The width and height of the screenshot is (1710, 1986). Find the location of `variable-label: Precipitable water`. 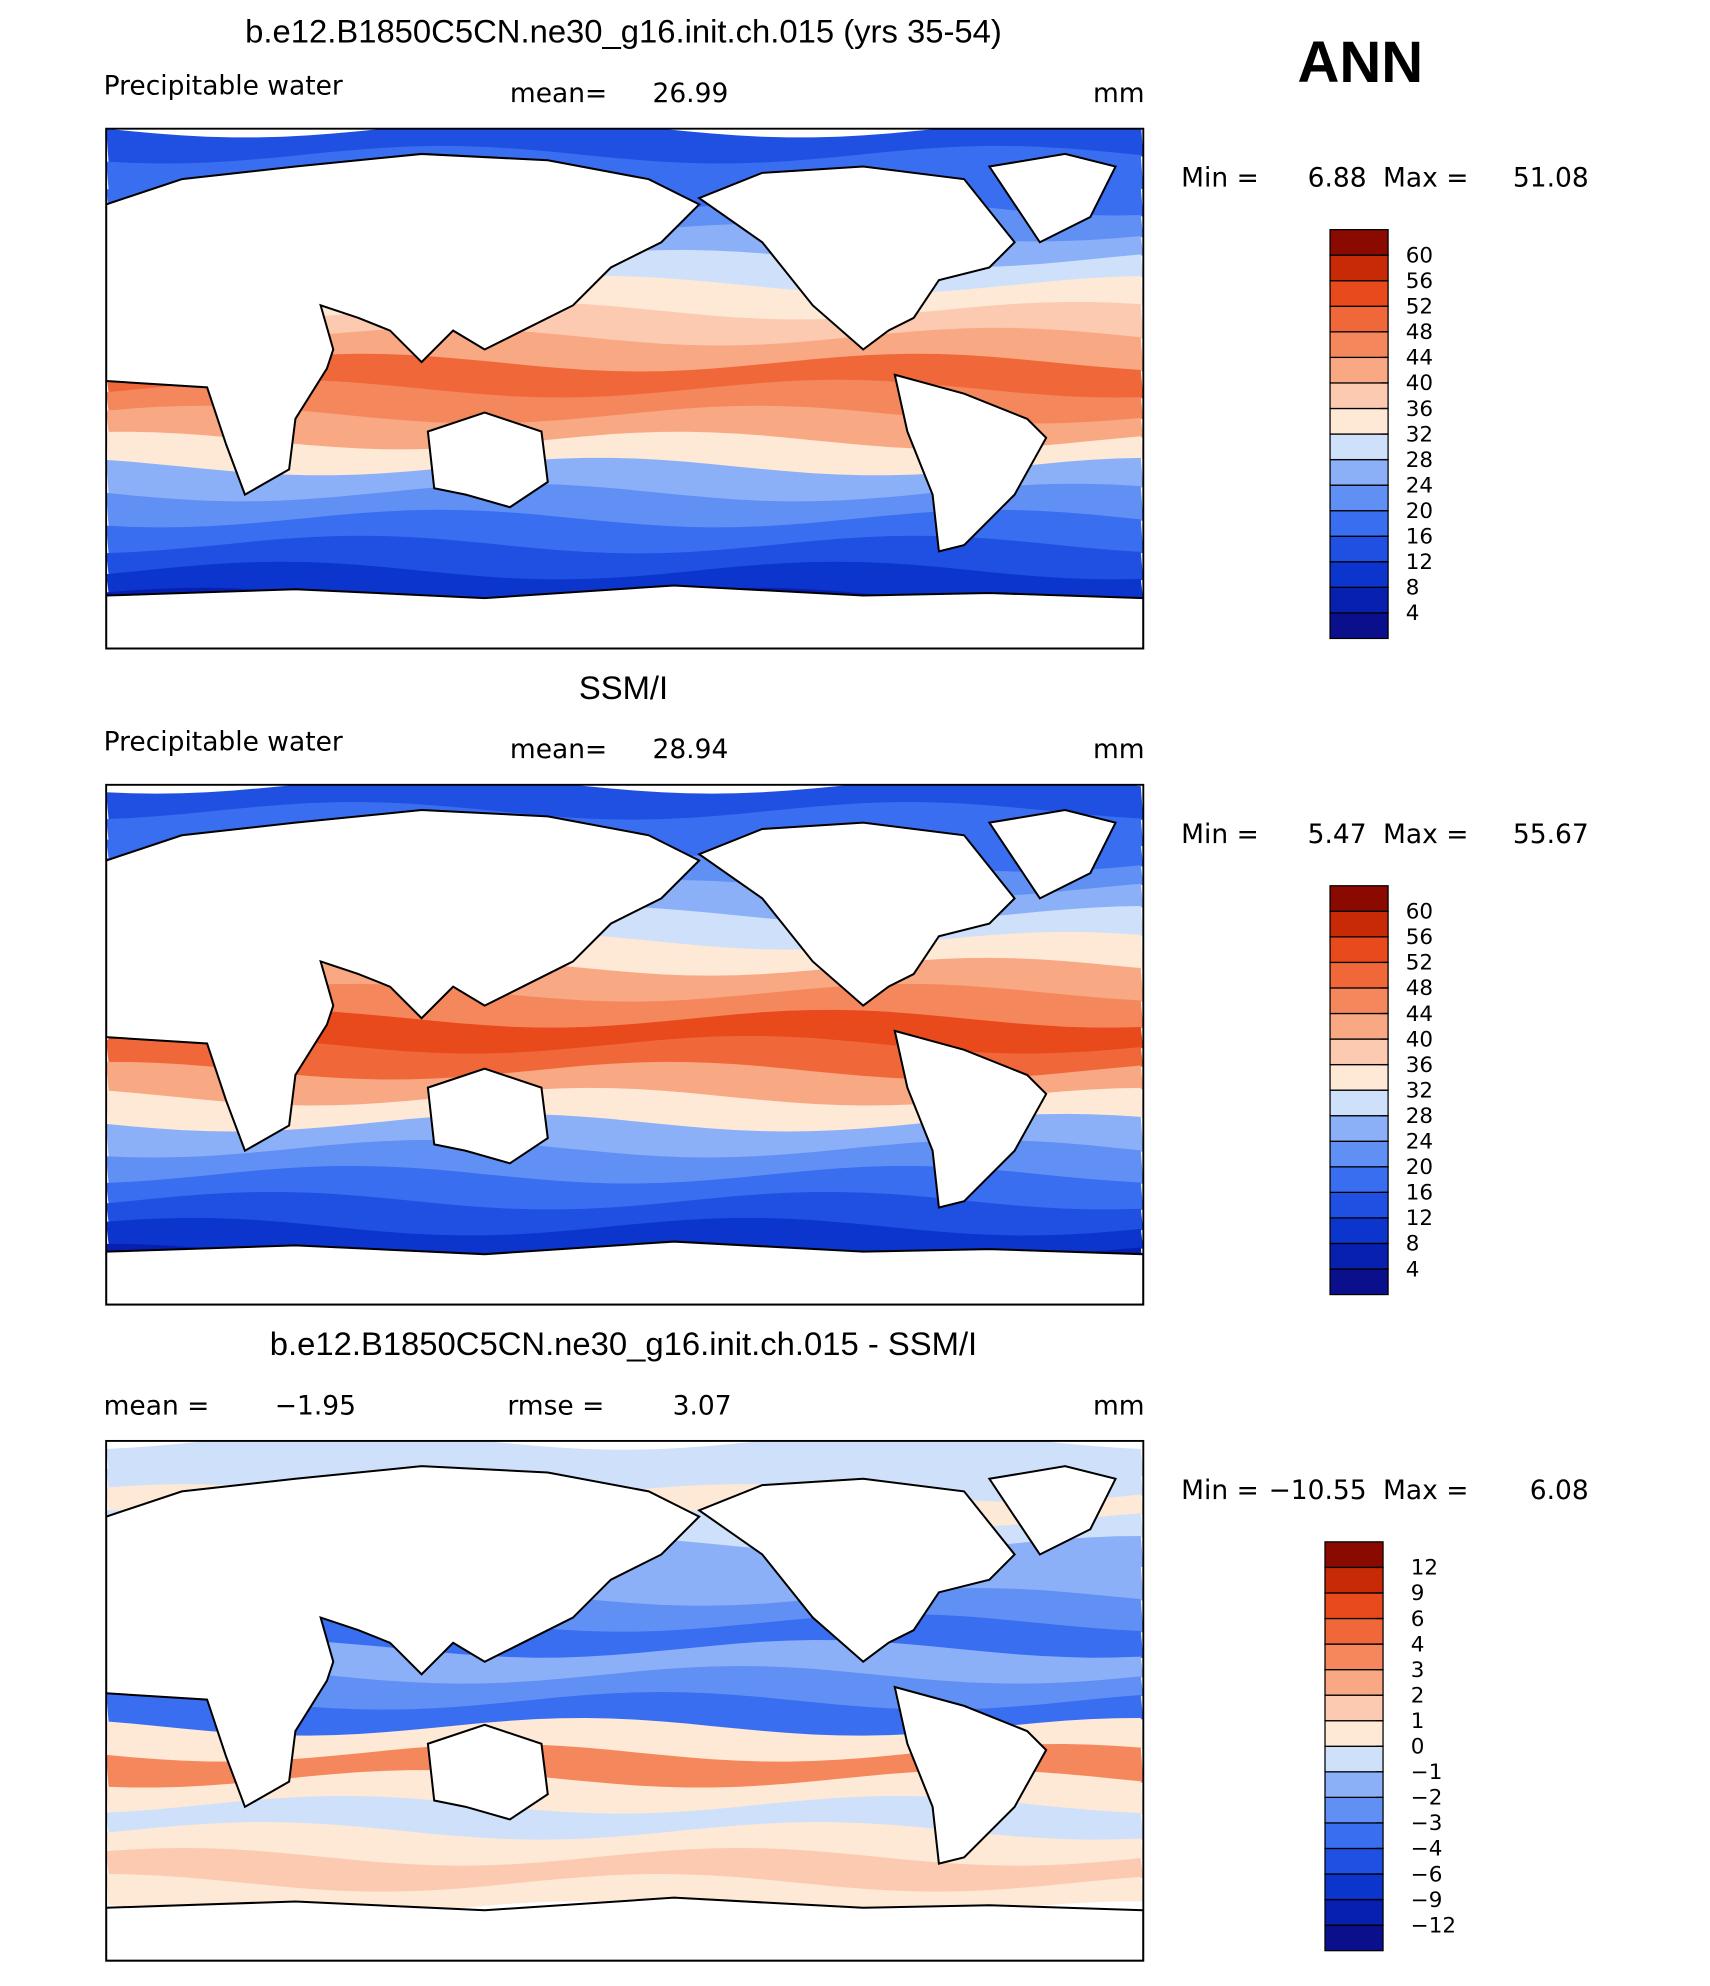

variable-label: Precipitable water is located at coordinates (223, 86).